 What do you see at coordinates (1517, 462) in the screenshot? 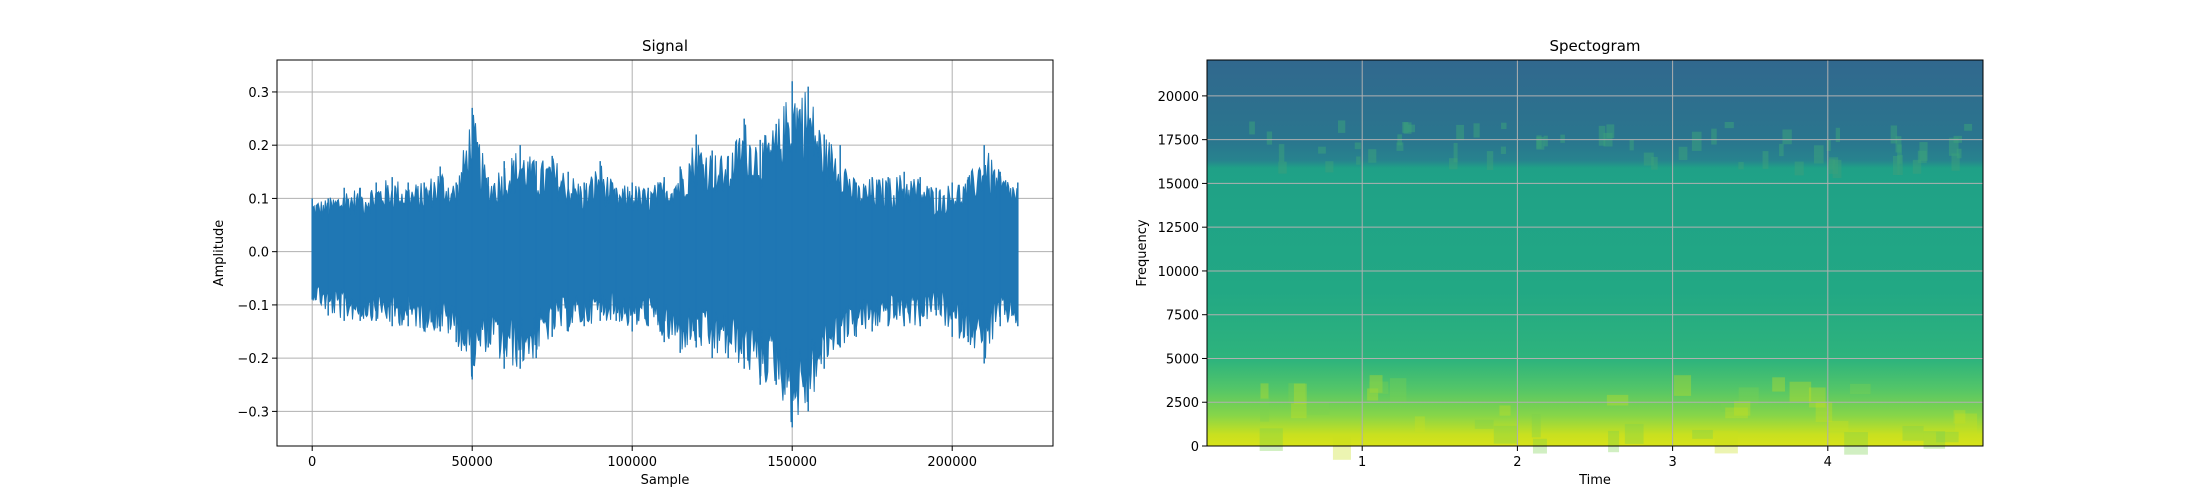
I see `spectrogram-x-tick-label: 2` at bounding box center [1517, 462].